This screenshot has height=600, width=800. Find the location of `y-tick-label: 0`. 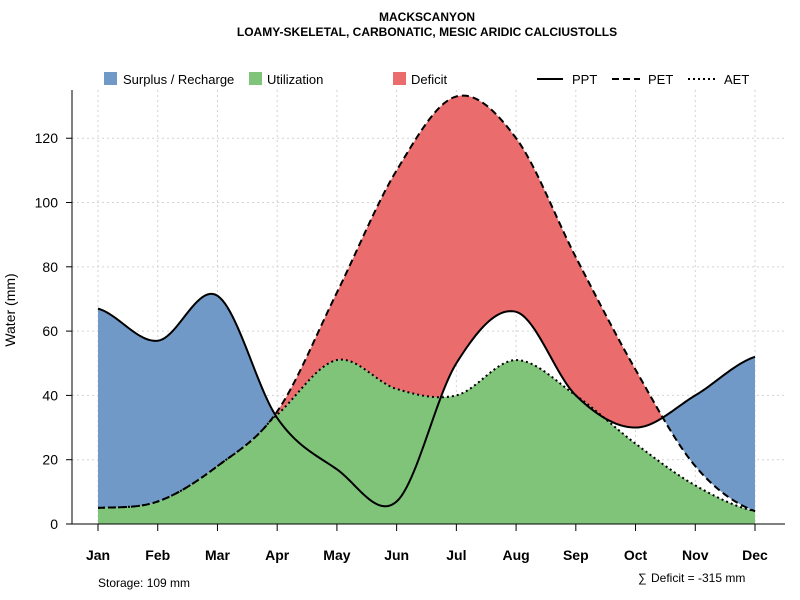

y-tick-label: 0 is located at coordinates (54, 524).